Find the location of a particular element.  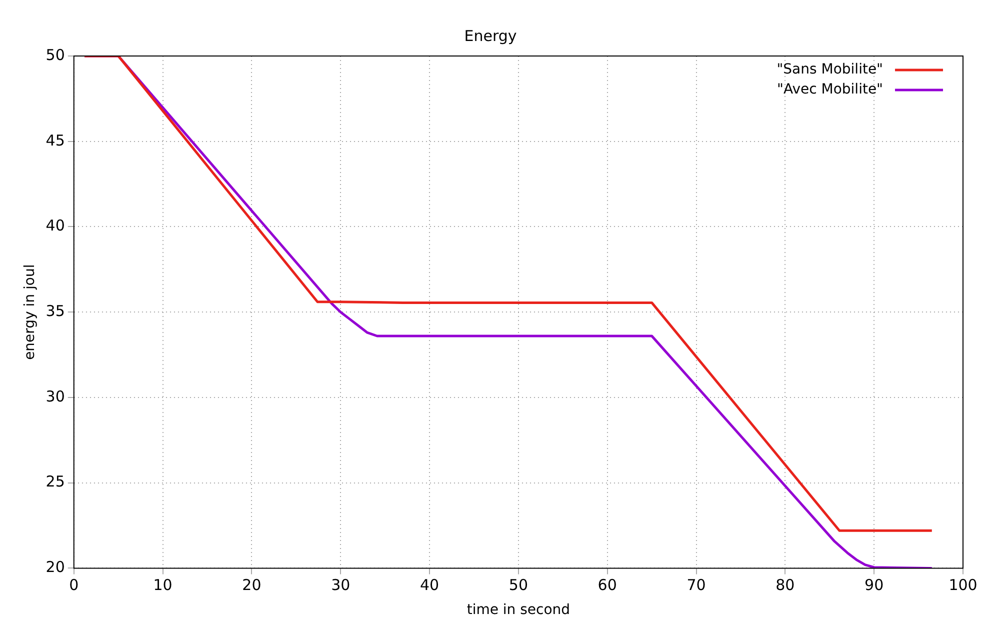

y-tick-label: 25 is located at coordinates (55, 481).